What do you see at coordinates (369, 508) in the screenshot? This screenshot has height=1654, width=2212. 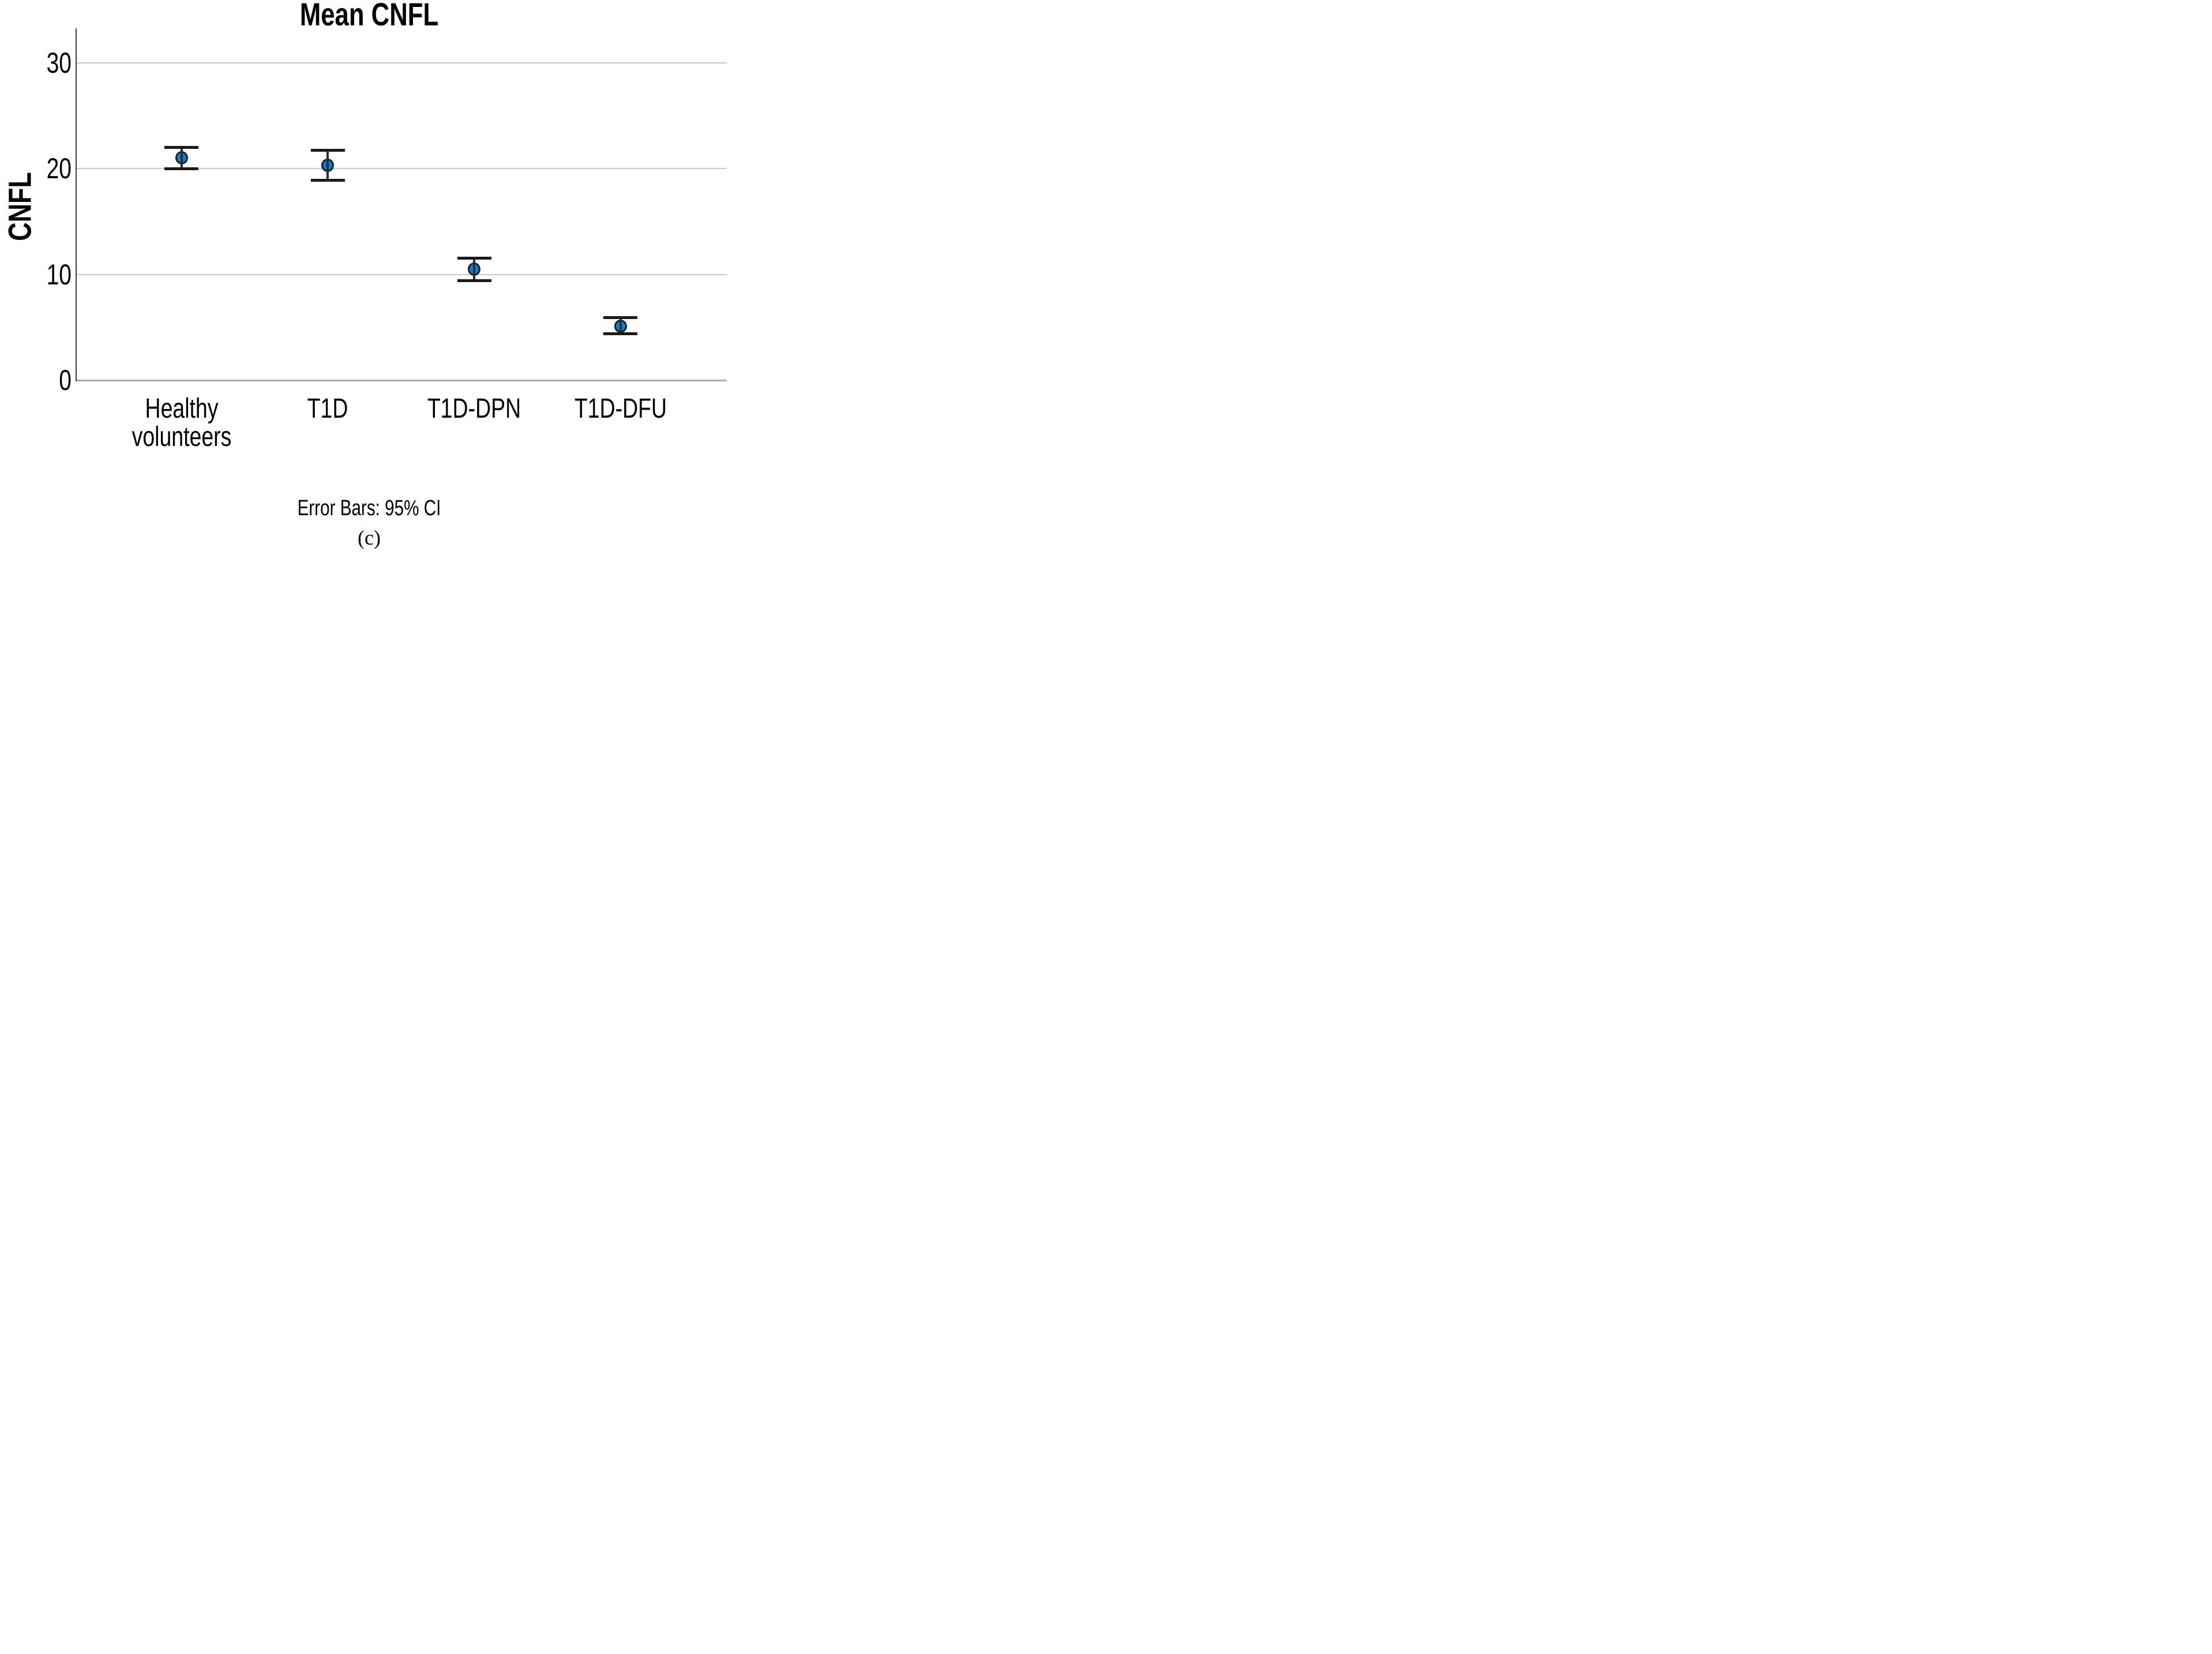 I see `error-bars-footnote: Error Bars: 95% CI` at bounding box center [369, 508].